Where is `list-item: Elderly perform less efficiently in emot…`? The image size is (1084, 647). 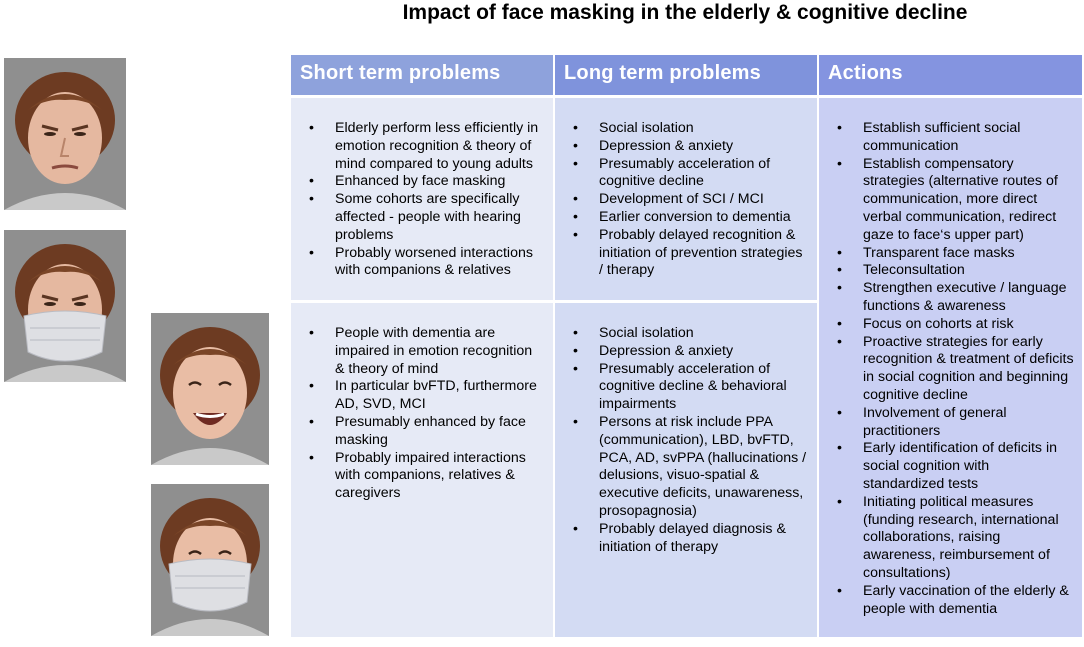 list-item: Elderly perform less efficiently in emot… is located at coordinates (423, 146).